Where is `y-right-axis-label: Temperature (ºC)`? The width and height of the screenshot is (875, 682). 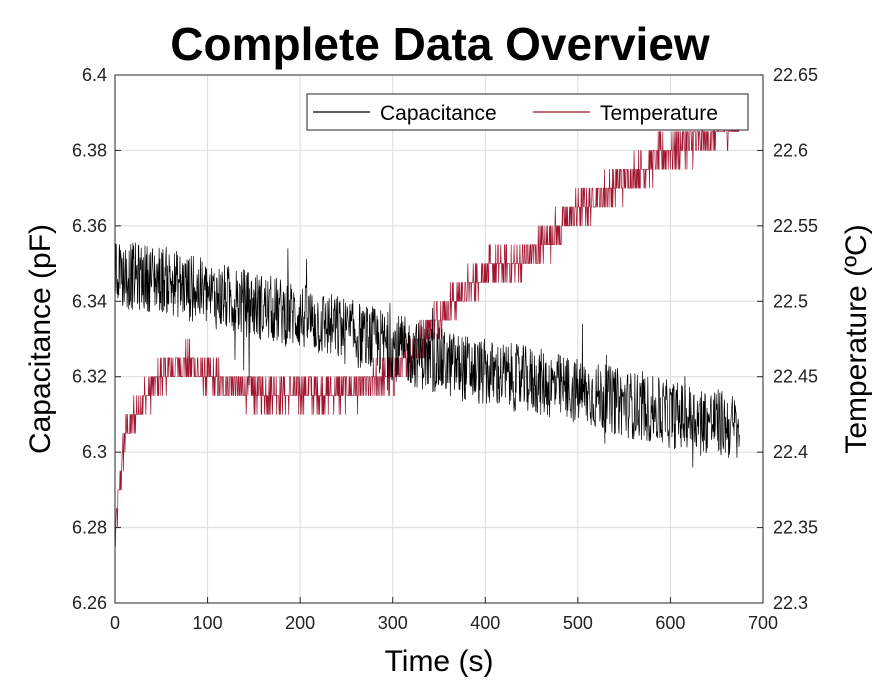 y-right-axis-label: Temperature (ºC) is located at coordinates (856, 338).